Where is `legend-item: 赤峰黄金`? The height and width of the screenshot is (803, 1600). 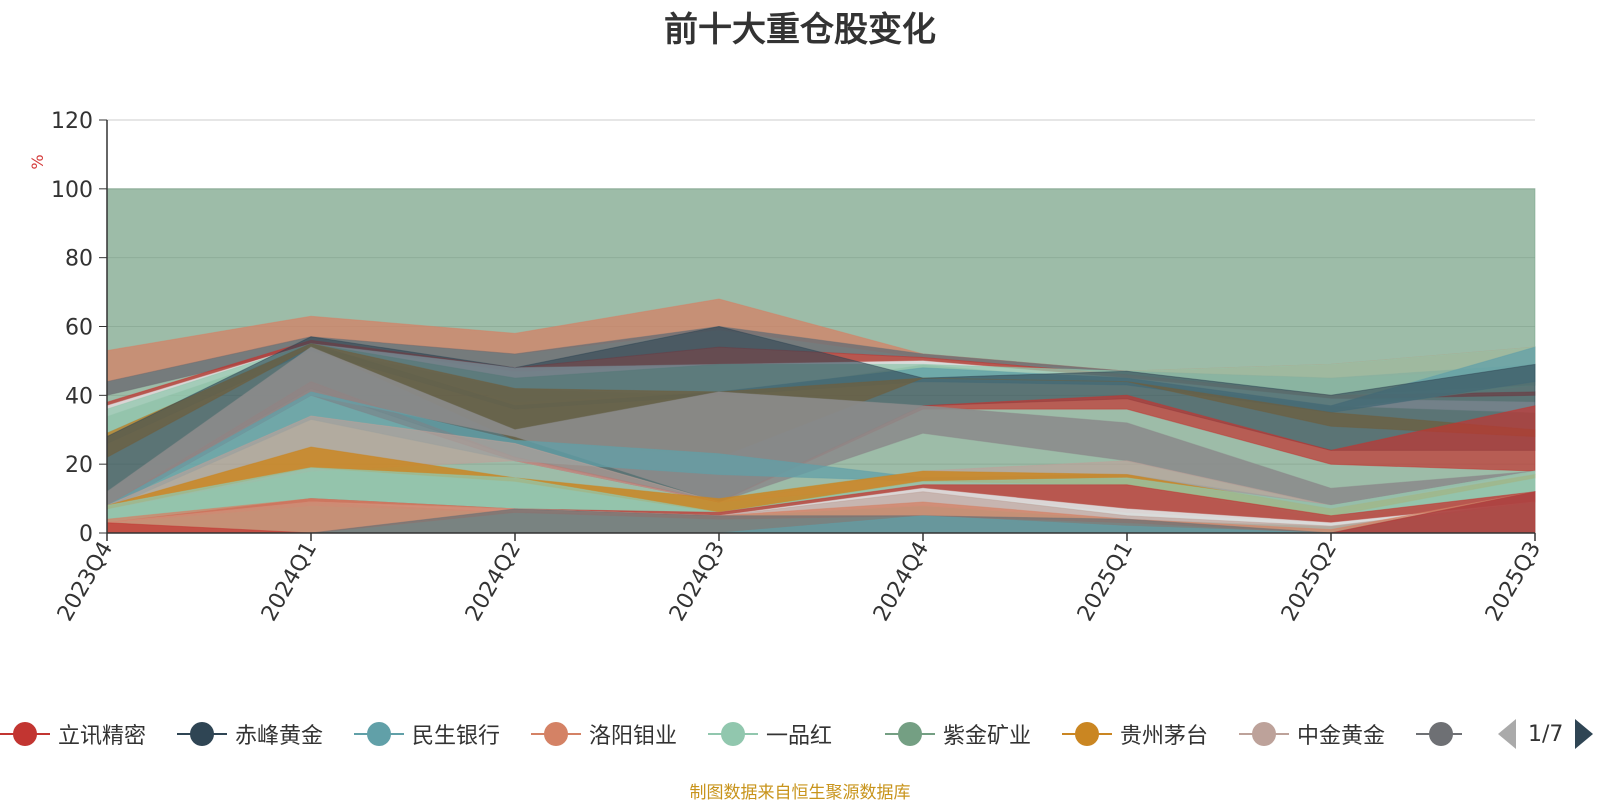
legend-item: 赤峰黄金 is located at coordinates (250, 734).